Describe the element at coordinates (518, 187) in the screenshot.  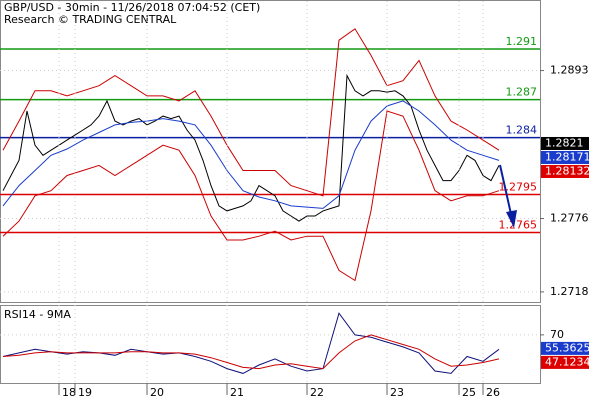
I see `level-label: 1.2795` at that location.